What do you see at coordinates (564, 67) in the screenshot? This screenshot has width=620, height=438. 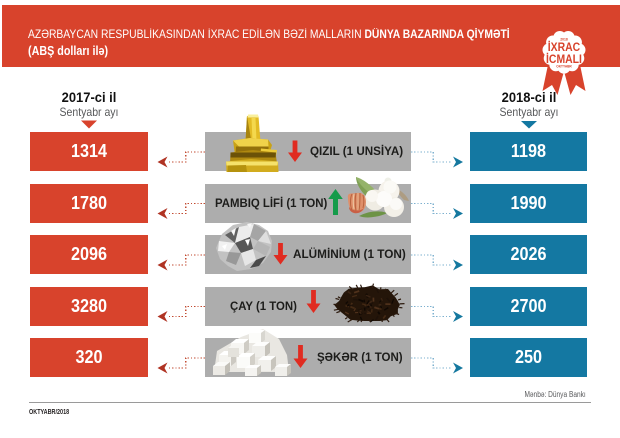 I see `svg-text: OKTYABR` at bounding box center [564, 67].